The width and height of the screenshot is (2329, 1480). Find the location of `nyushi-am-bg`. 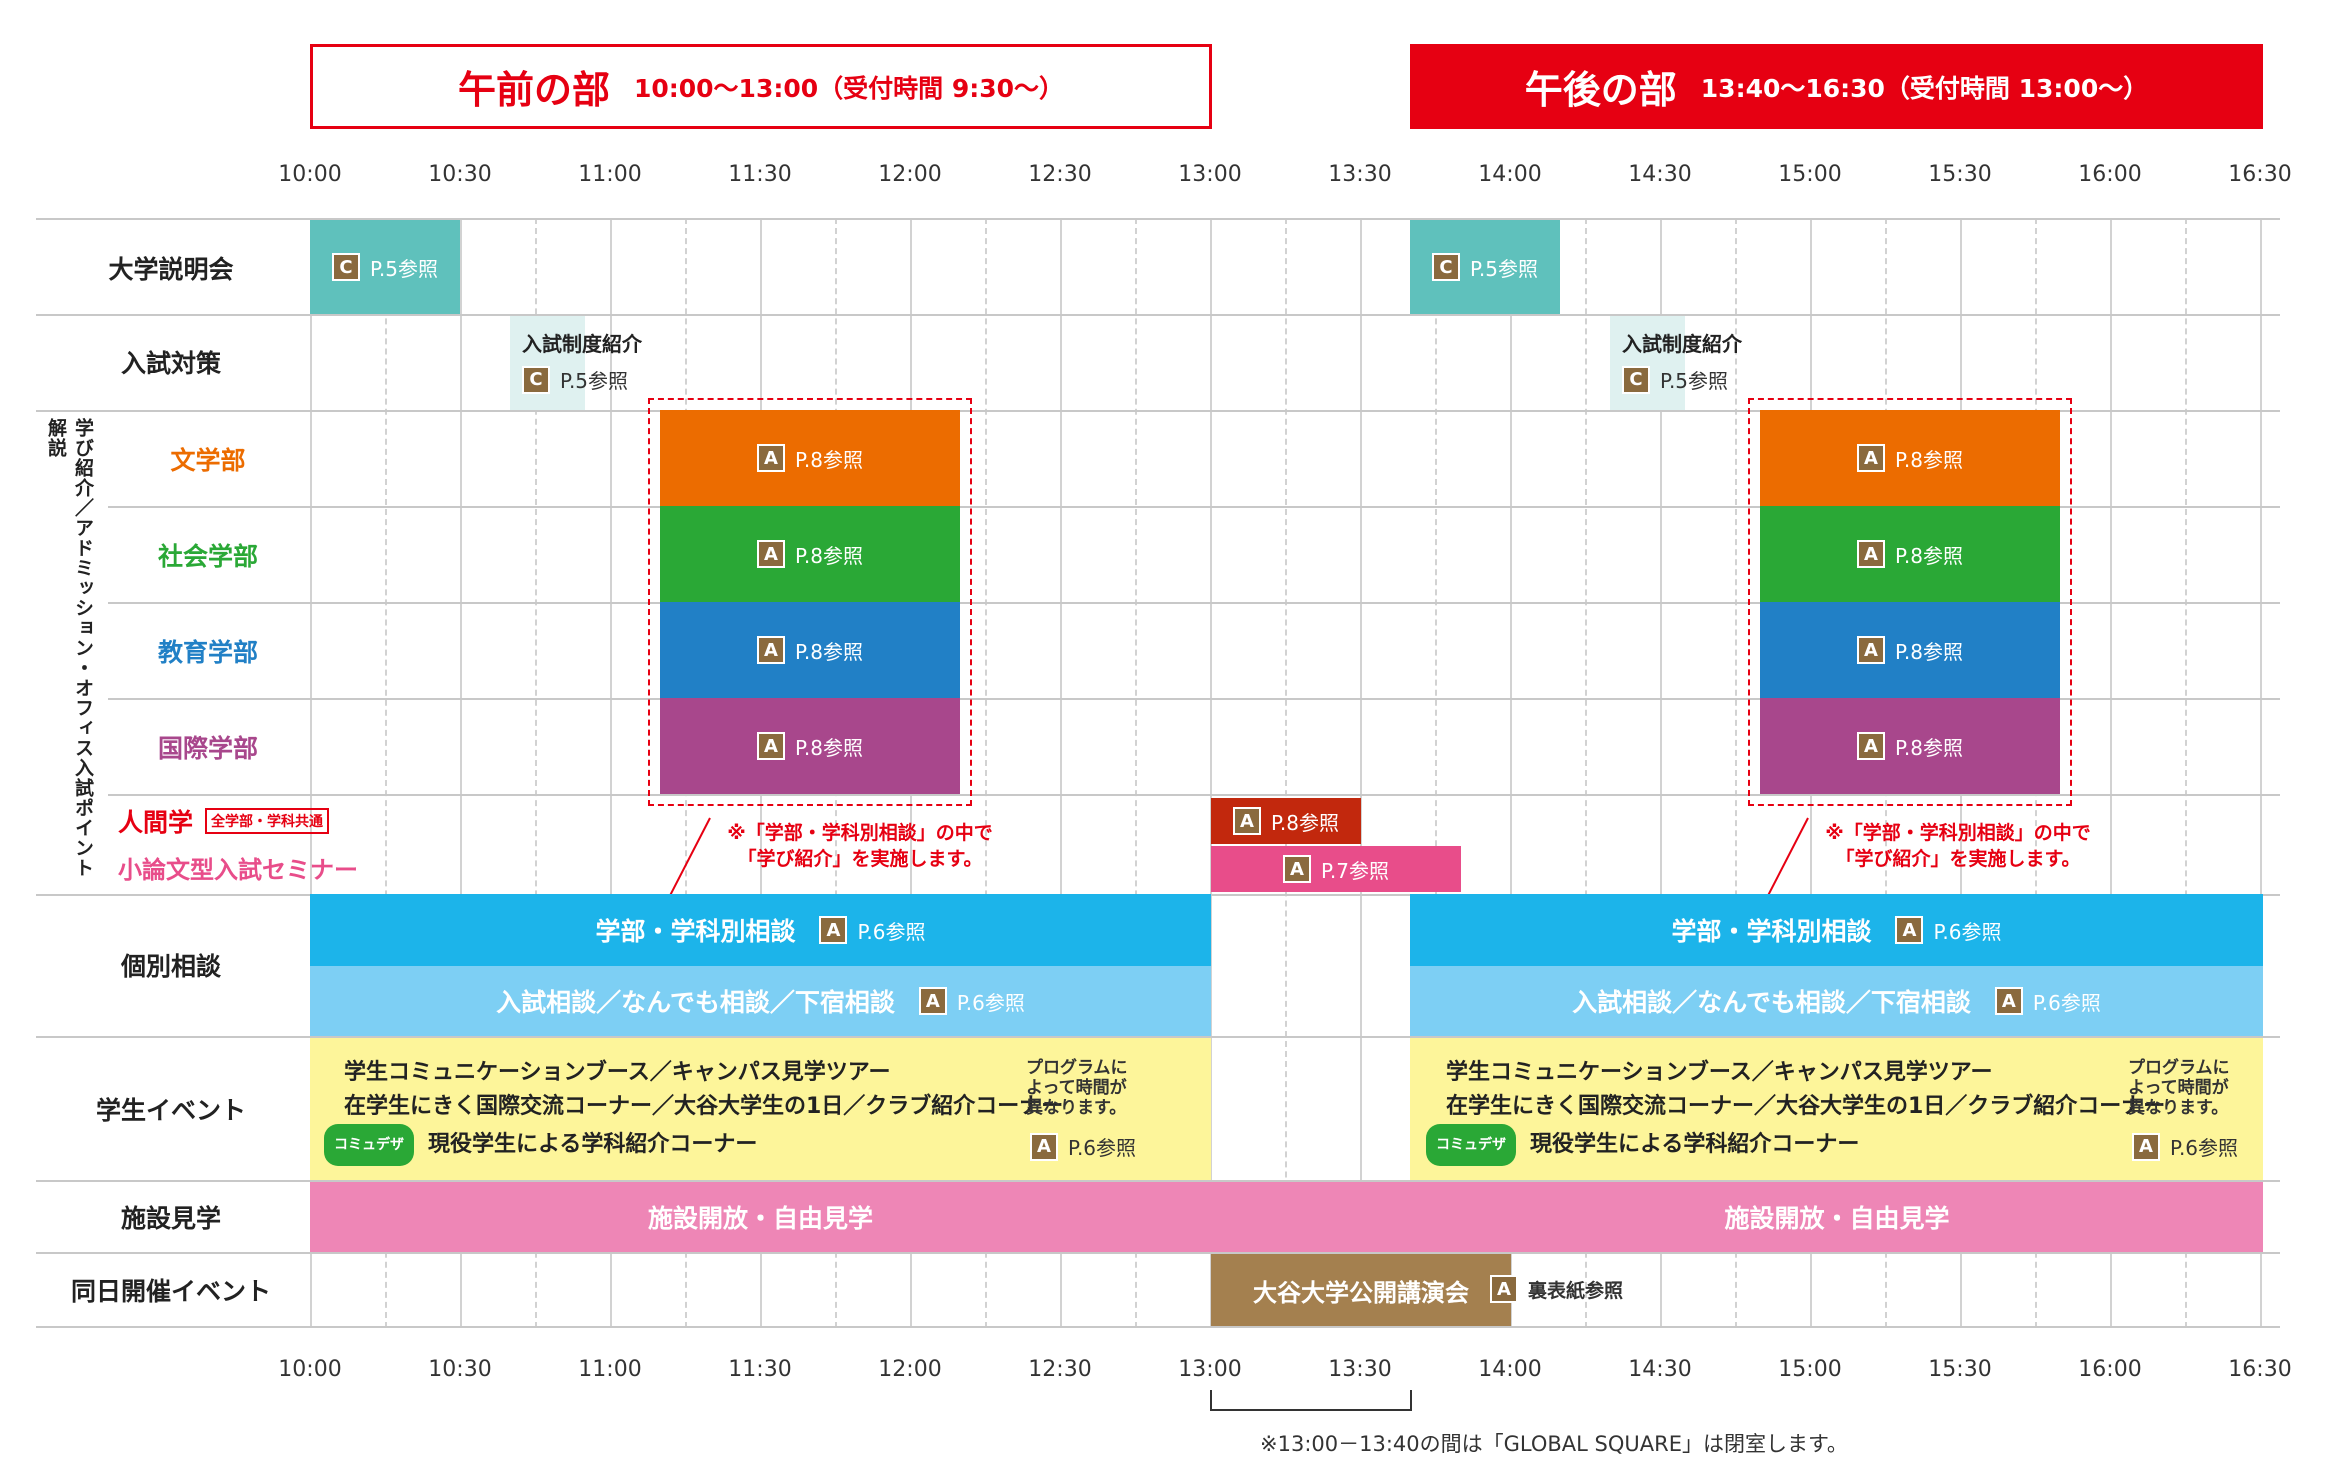

nyushi-am-bg is located at coordinates (547, 363).